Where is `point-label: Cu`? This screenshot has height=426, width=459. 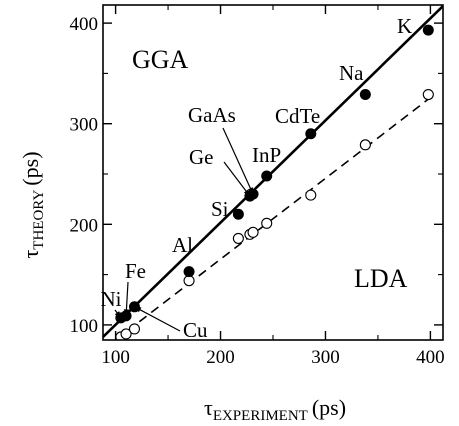
point-label: Cu is located at coordinates (195, 330).